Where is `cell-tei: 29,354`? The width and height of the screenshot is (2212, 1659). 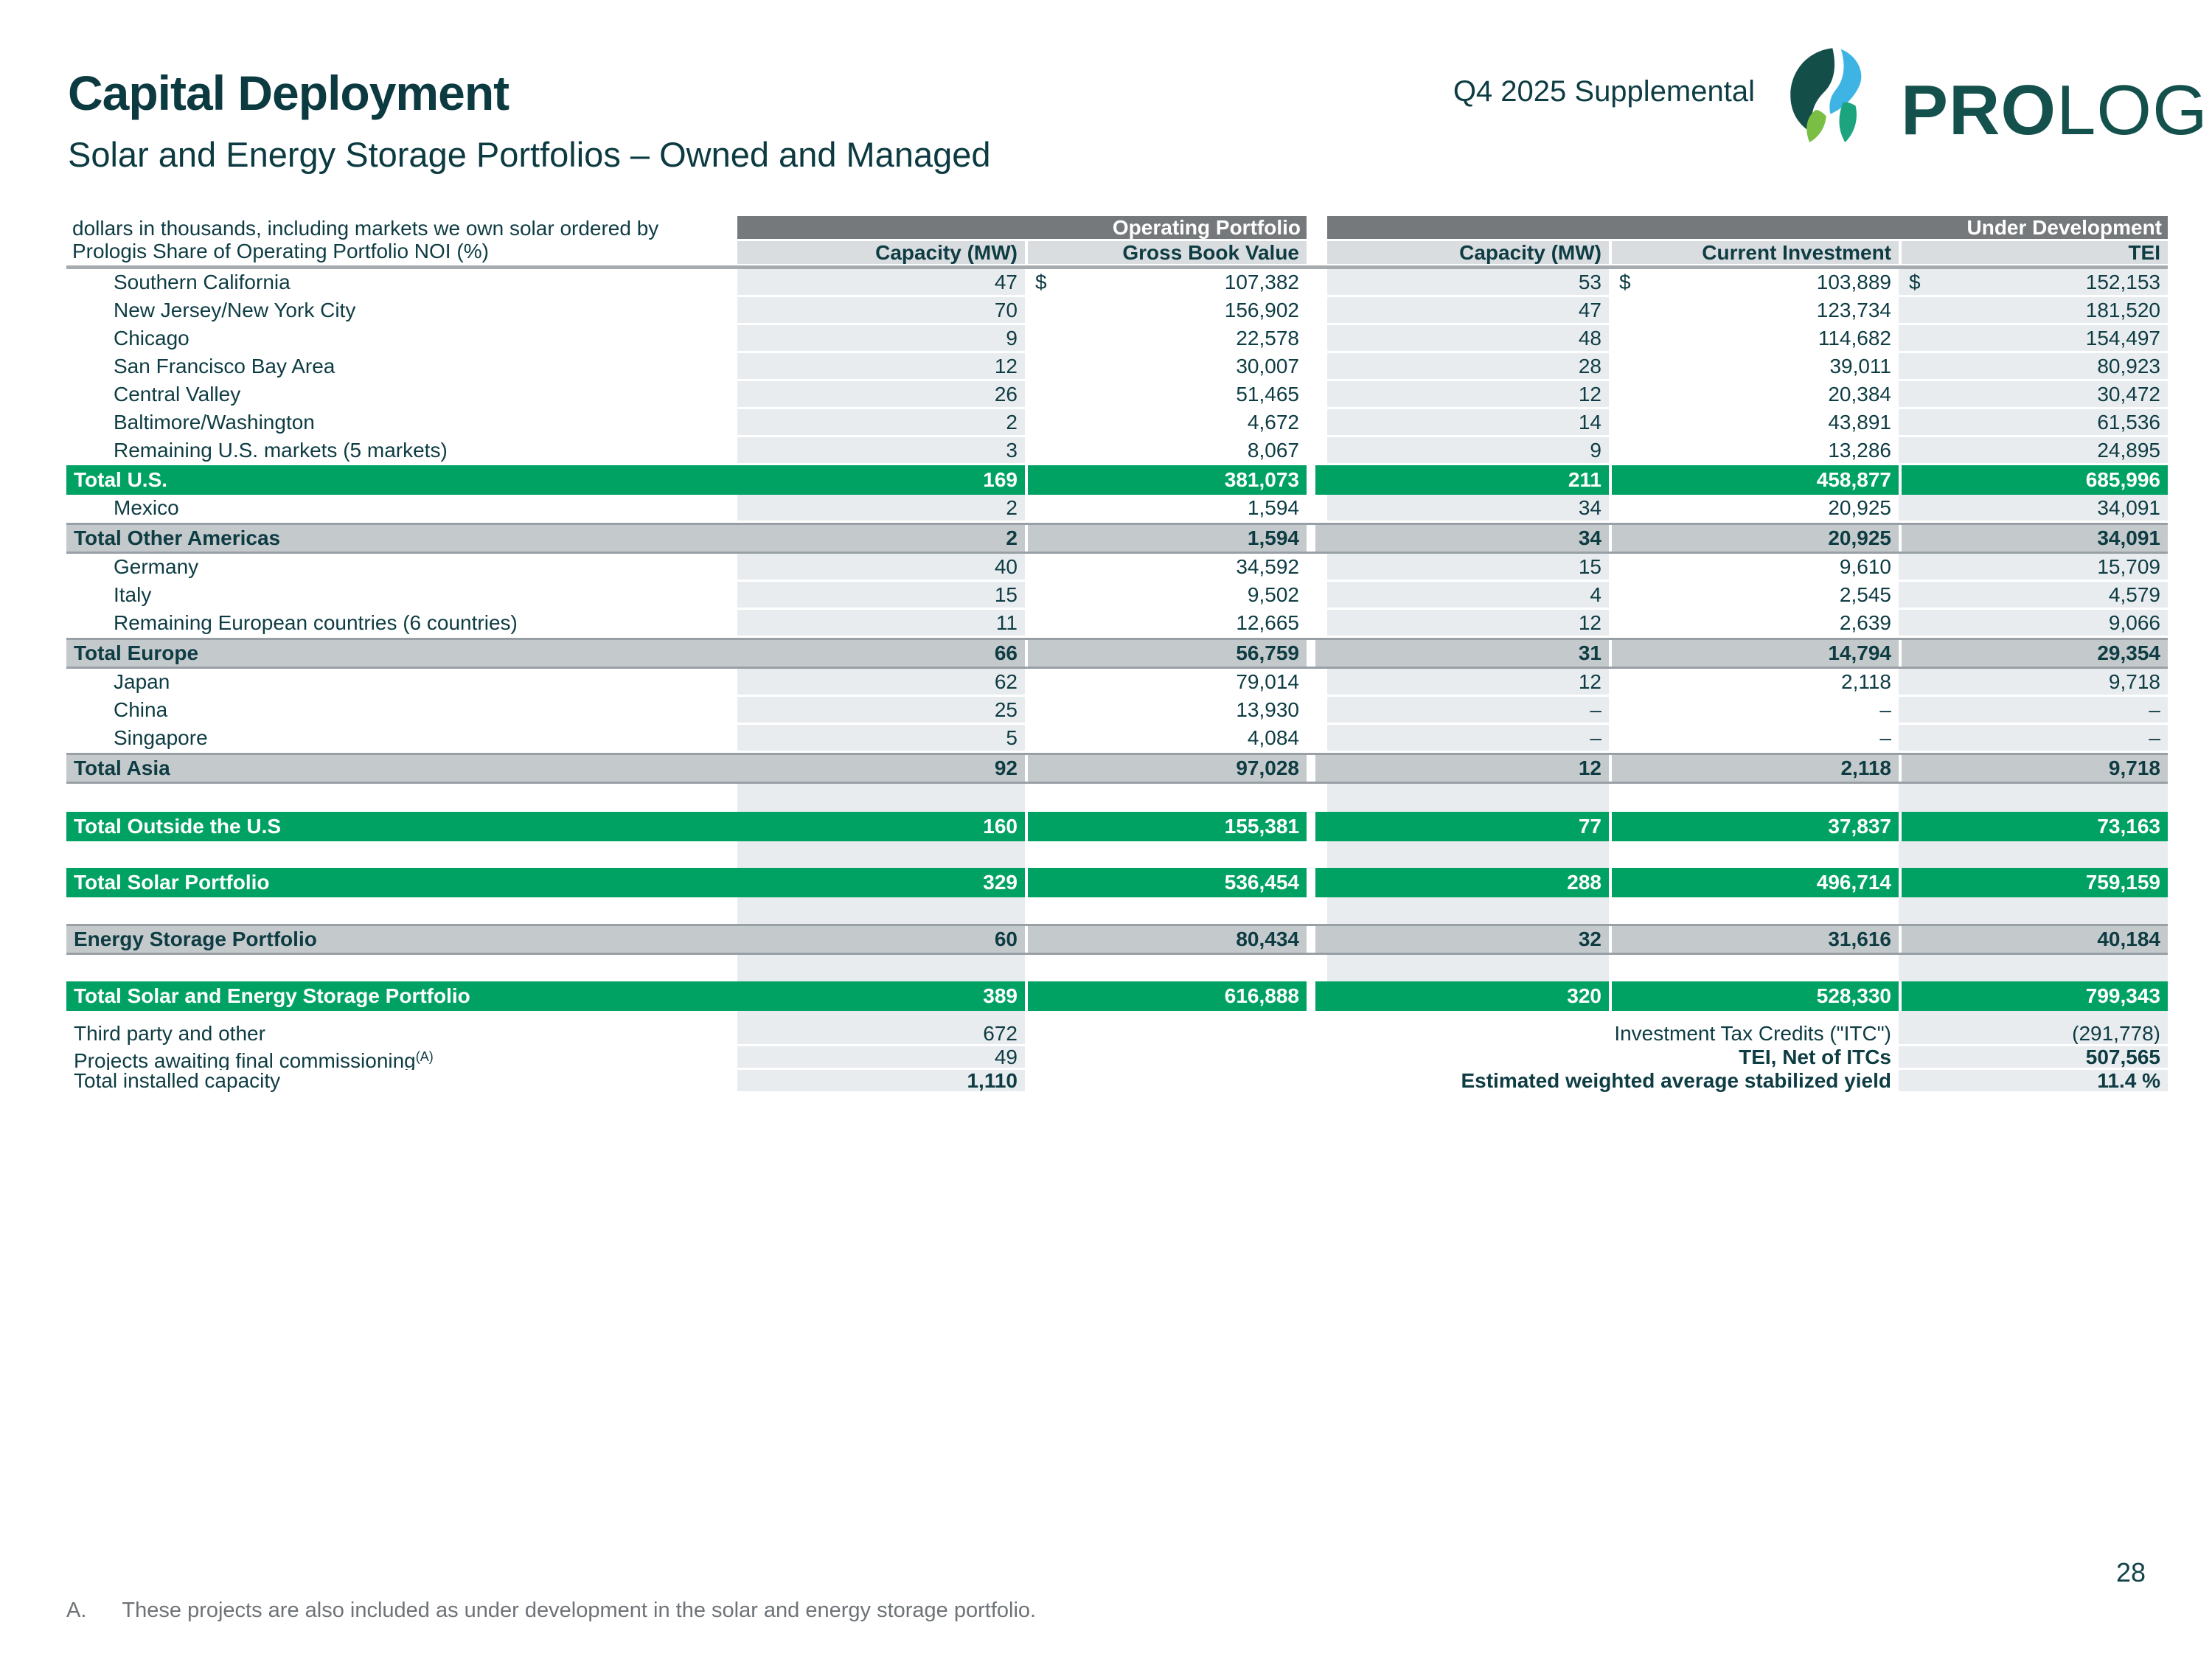 cell-tei: 29,354 is located at coordinates (2033, 653).